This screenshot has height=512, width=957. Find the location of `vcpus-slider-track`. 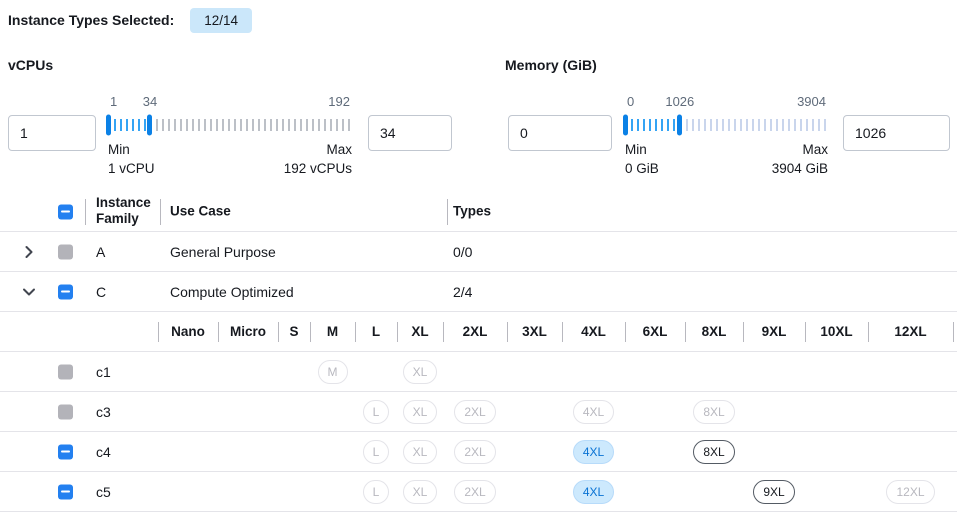

vcpus-slider-track is located at coordinates (229, 125).